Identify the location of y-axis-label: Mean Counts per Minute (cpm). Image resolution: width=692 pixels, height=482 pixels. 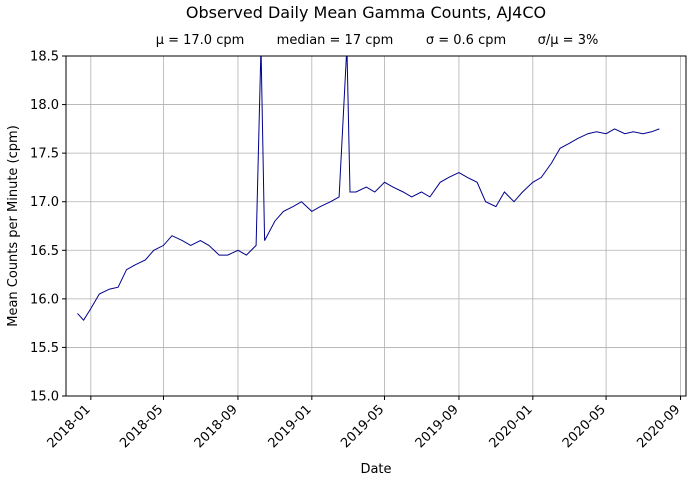
(13, 226).